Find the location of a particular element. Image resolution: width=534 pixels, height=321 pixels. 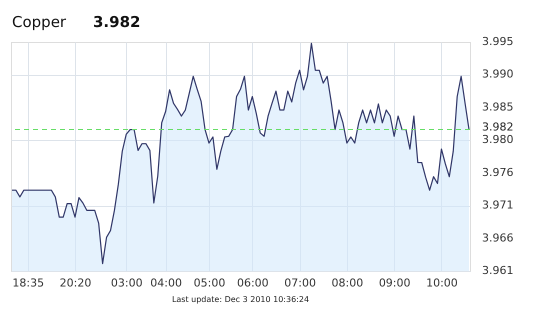

x-tick-label: 04:00 is located at coordinates (166, 283).